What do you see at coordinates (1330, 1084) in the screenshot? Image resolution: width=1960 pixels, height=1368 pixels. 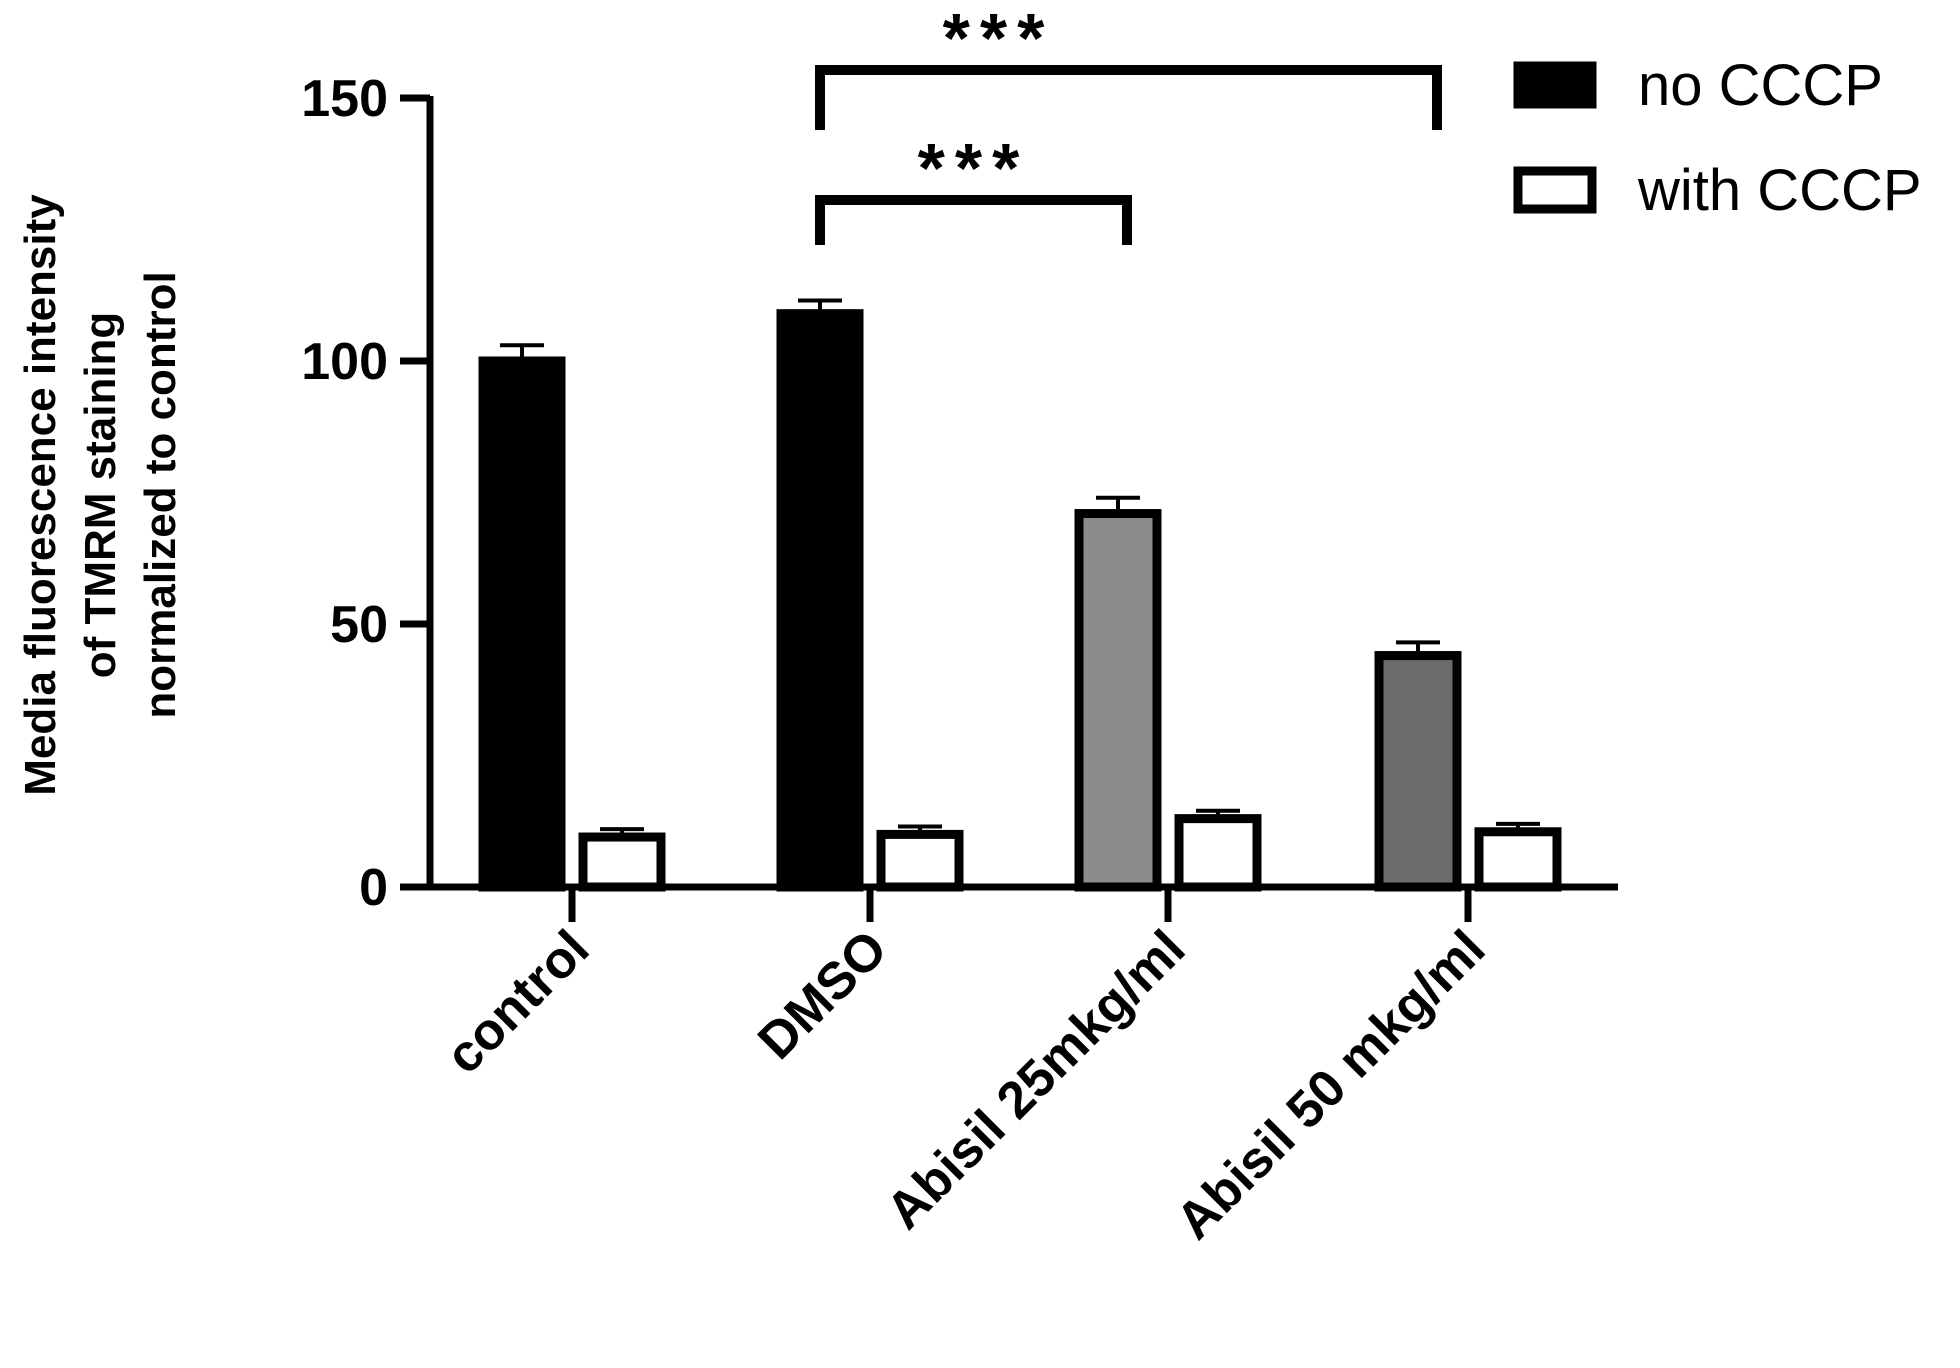 I see `x-tick-label: Abisil 50 mkg/ml` at bounding box center [1330, 1084].